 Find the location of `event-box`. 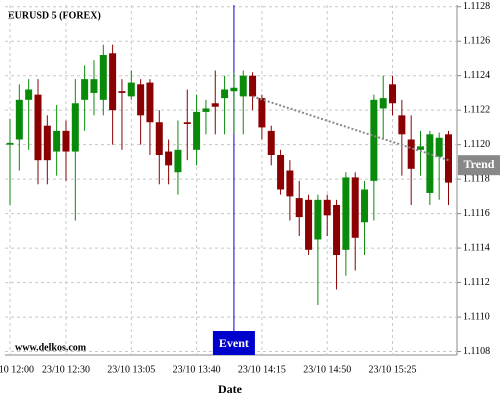

event-box is located at coordinates (233, 343).